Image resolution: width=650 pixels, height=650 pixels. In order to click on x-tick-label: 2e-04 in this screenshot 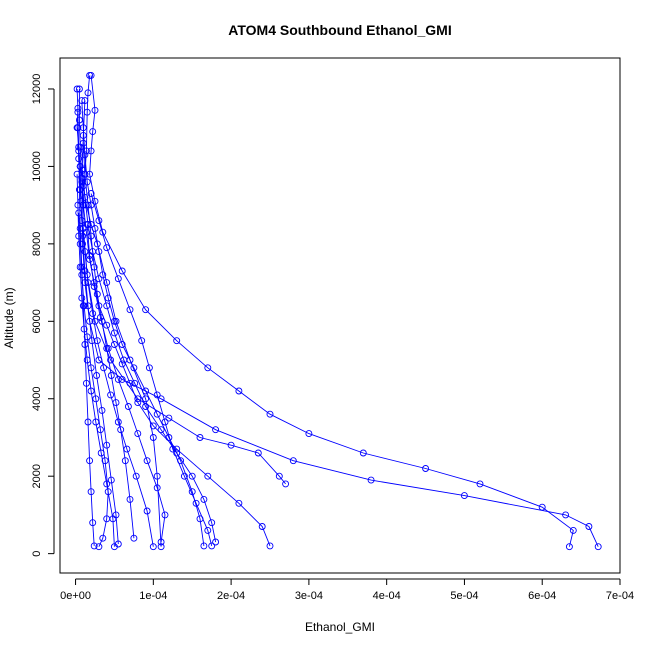, I will do `click(231, 596)`.